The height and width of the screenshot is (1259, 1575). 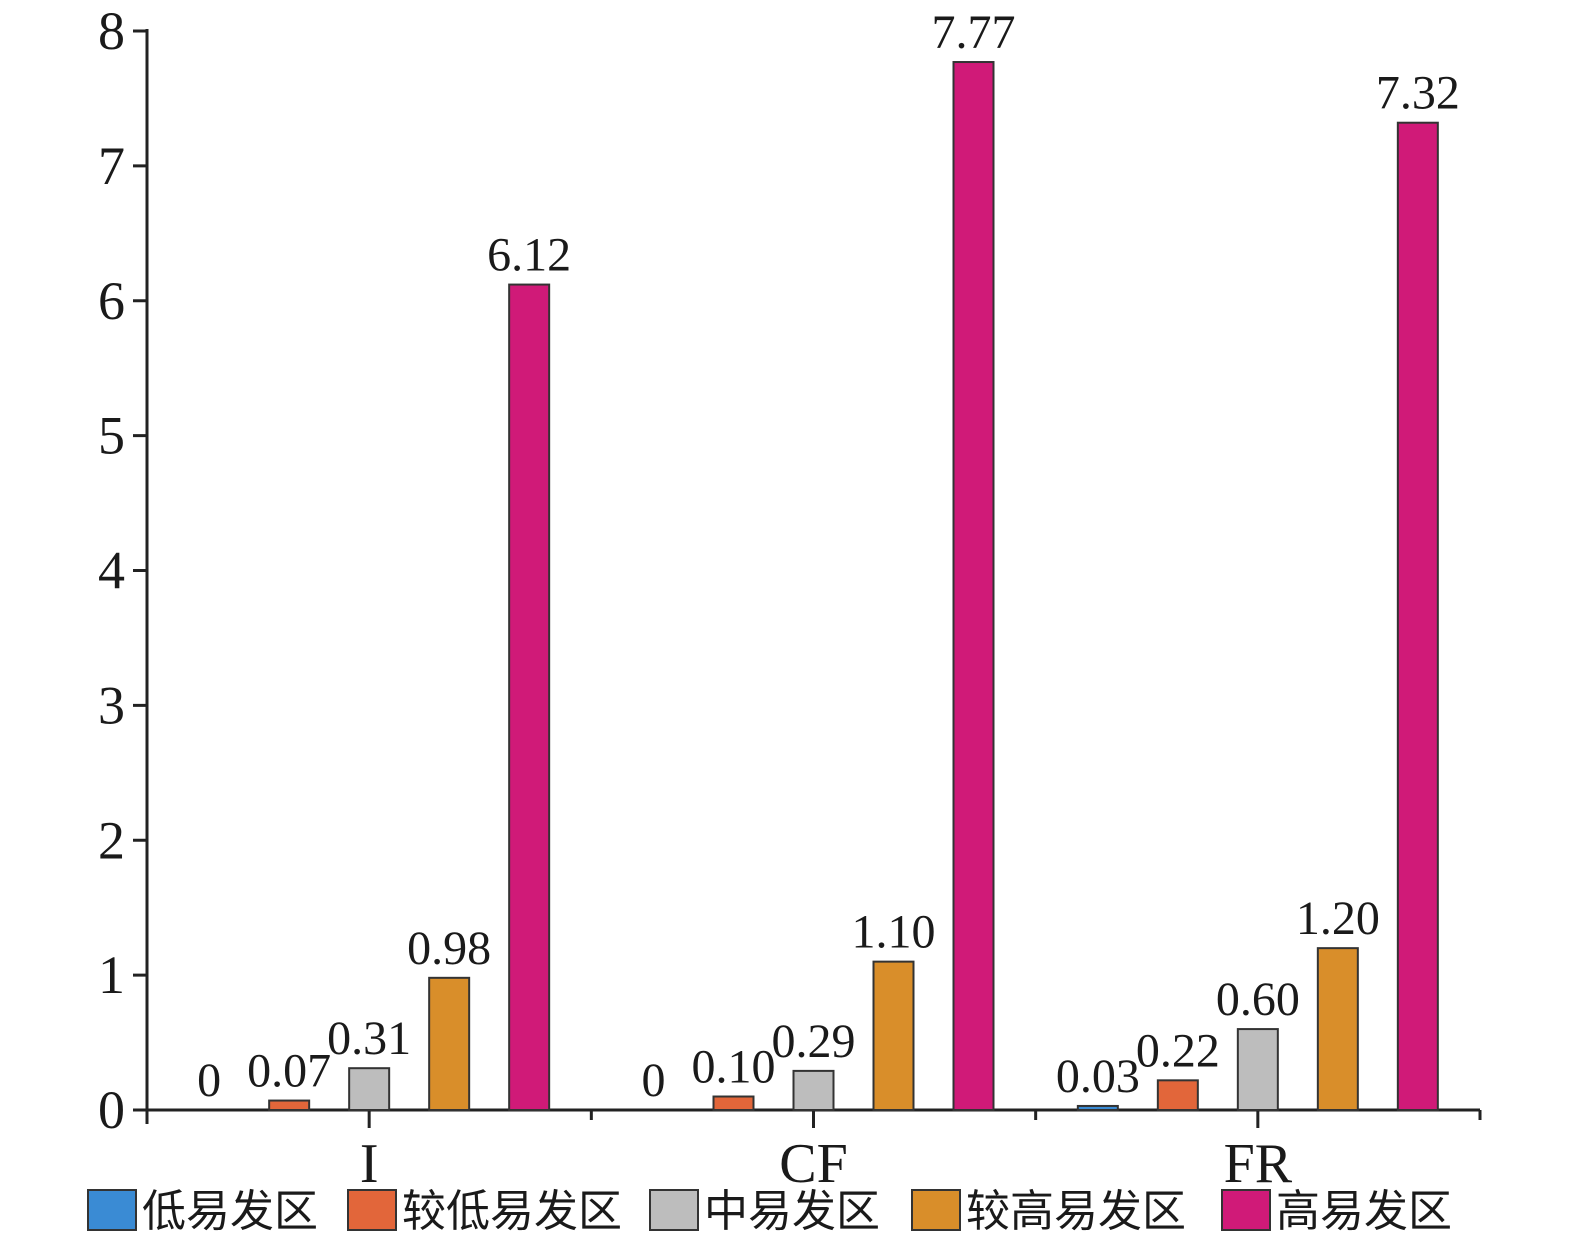 I want to click on data-label: 1.10, so click(x=894, y=932).